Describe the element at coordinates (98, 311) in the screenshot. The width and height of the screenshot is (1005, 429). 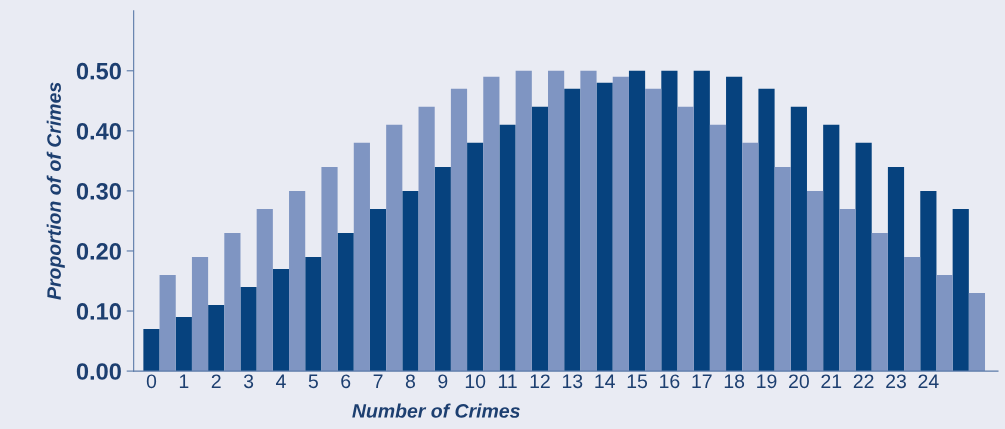
I see `y-tick-label: 0.10` at that location.